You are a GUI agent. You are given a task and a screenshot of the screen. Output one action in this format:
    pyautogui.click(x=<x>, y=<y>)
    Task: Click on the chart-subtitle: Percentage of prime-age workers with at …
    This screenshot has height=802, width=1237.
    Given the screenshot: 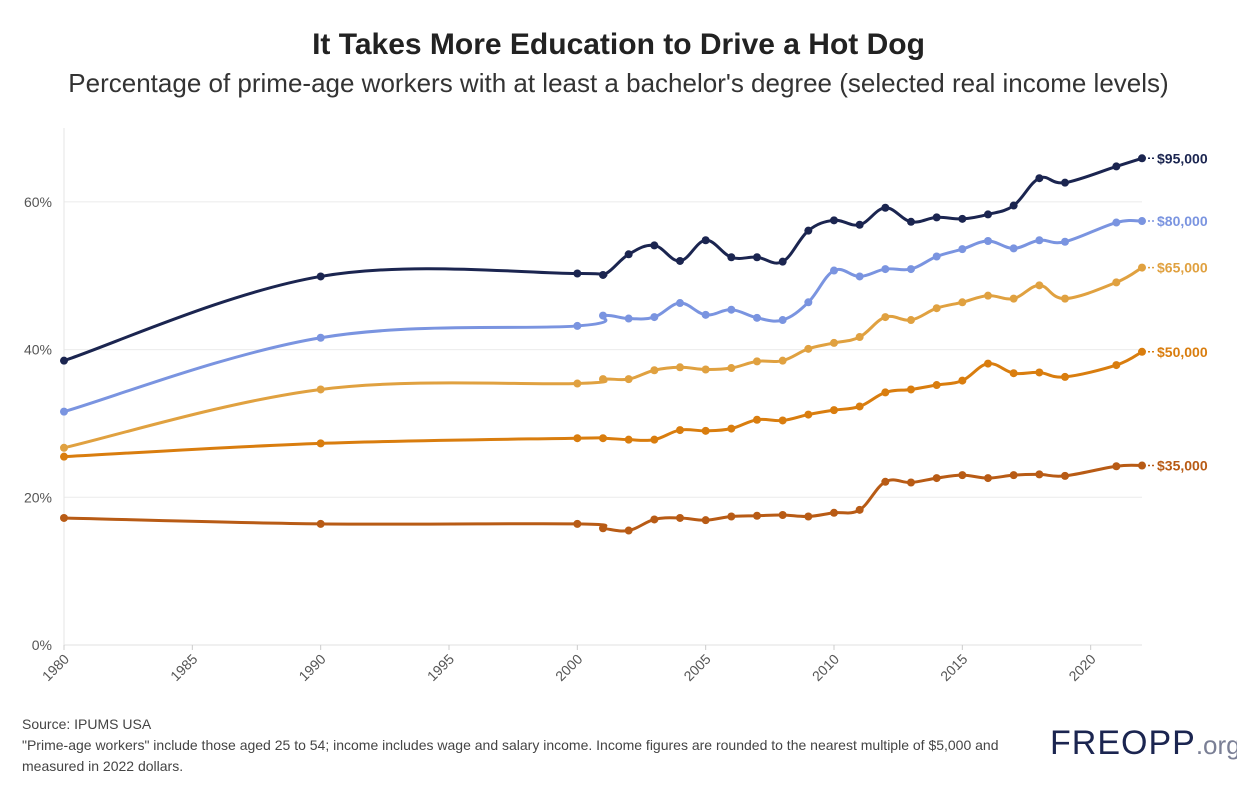 What is the action you would take?
    pyautogui.click(x=618, y=83)
    